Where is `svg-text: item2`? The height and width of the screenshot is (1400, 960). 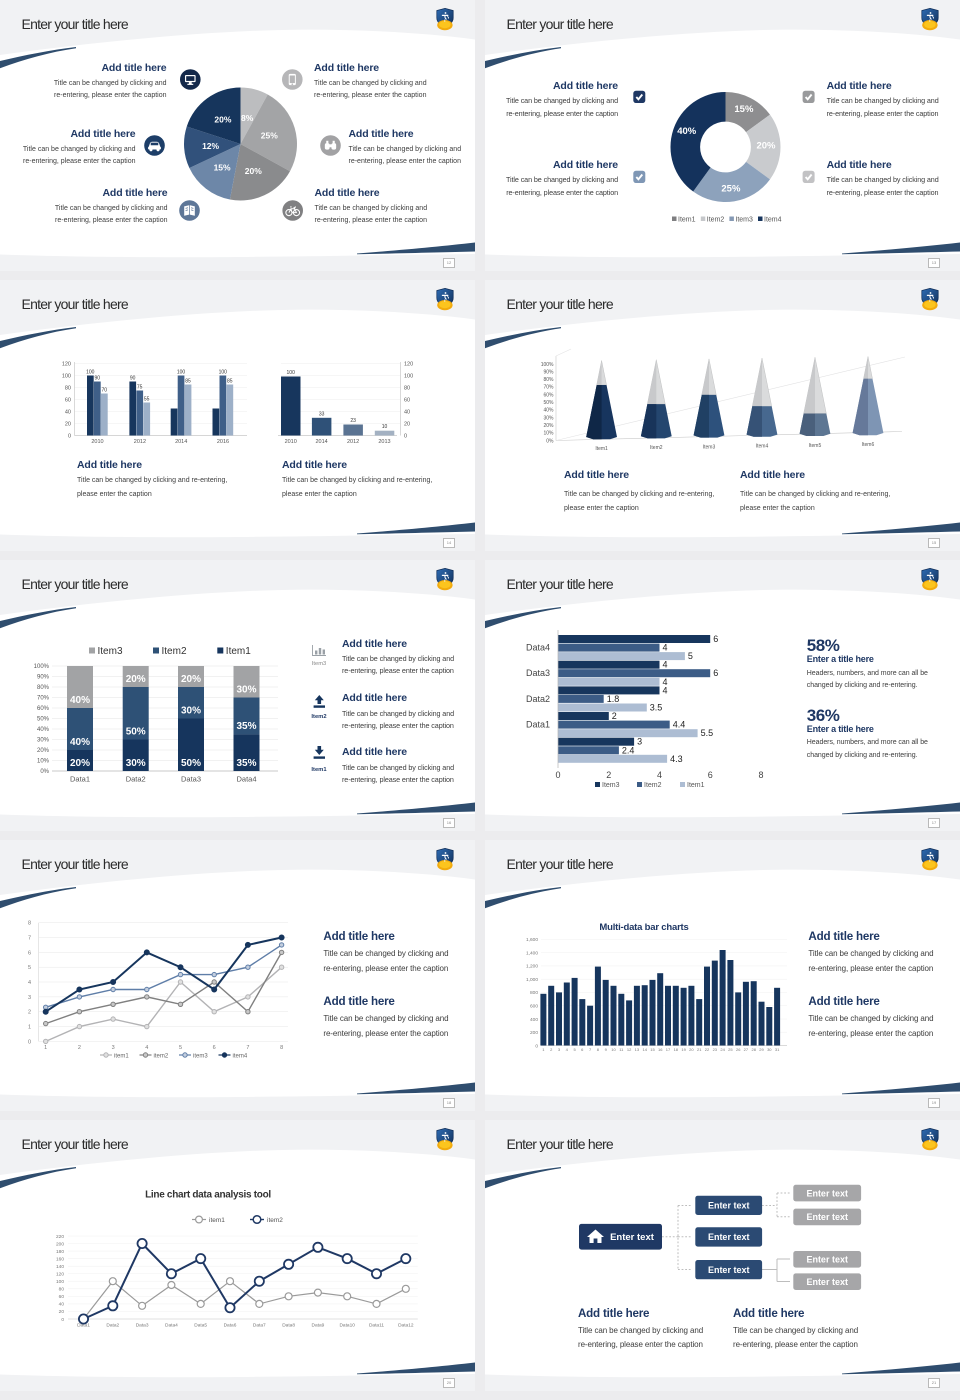 svg-text: item2 is located at coordinates (275, 1220).